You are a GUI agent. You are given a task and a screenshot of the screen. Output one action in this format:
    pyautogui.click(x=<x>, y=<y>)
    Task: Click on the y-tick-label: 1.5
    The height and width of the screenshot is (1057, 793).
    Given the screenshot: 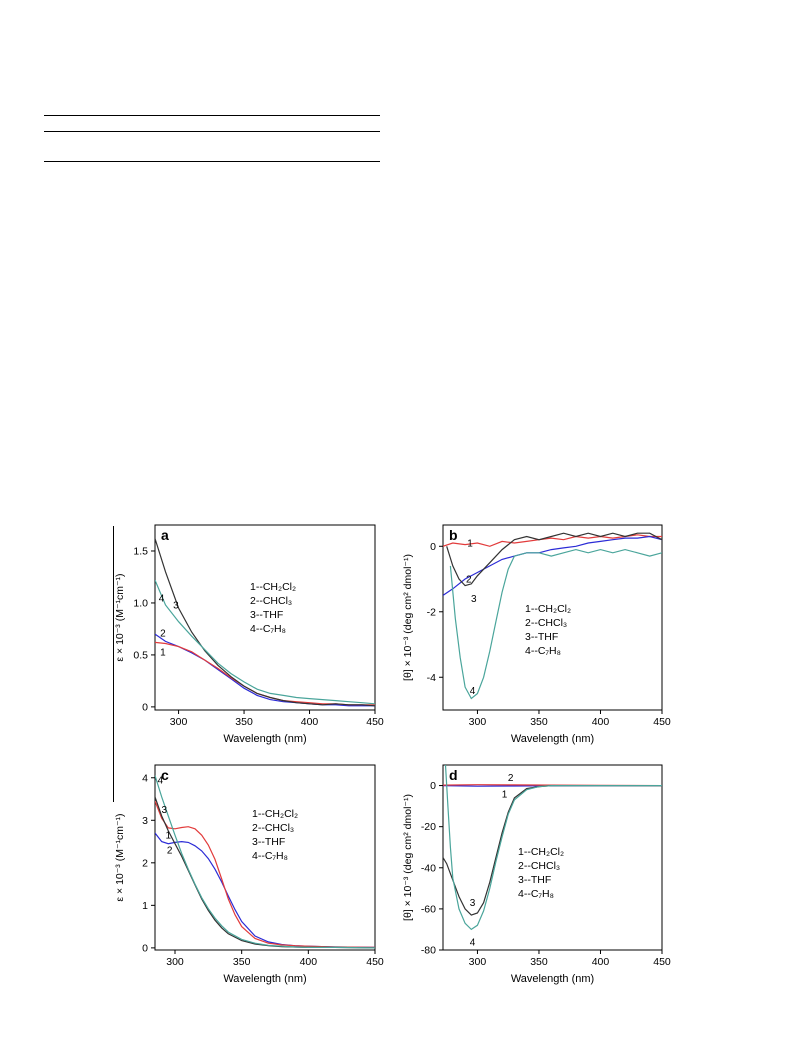 What is the action you would take?
    pyautogui.click(x=140, y=551)
    